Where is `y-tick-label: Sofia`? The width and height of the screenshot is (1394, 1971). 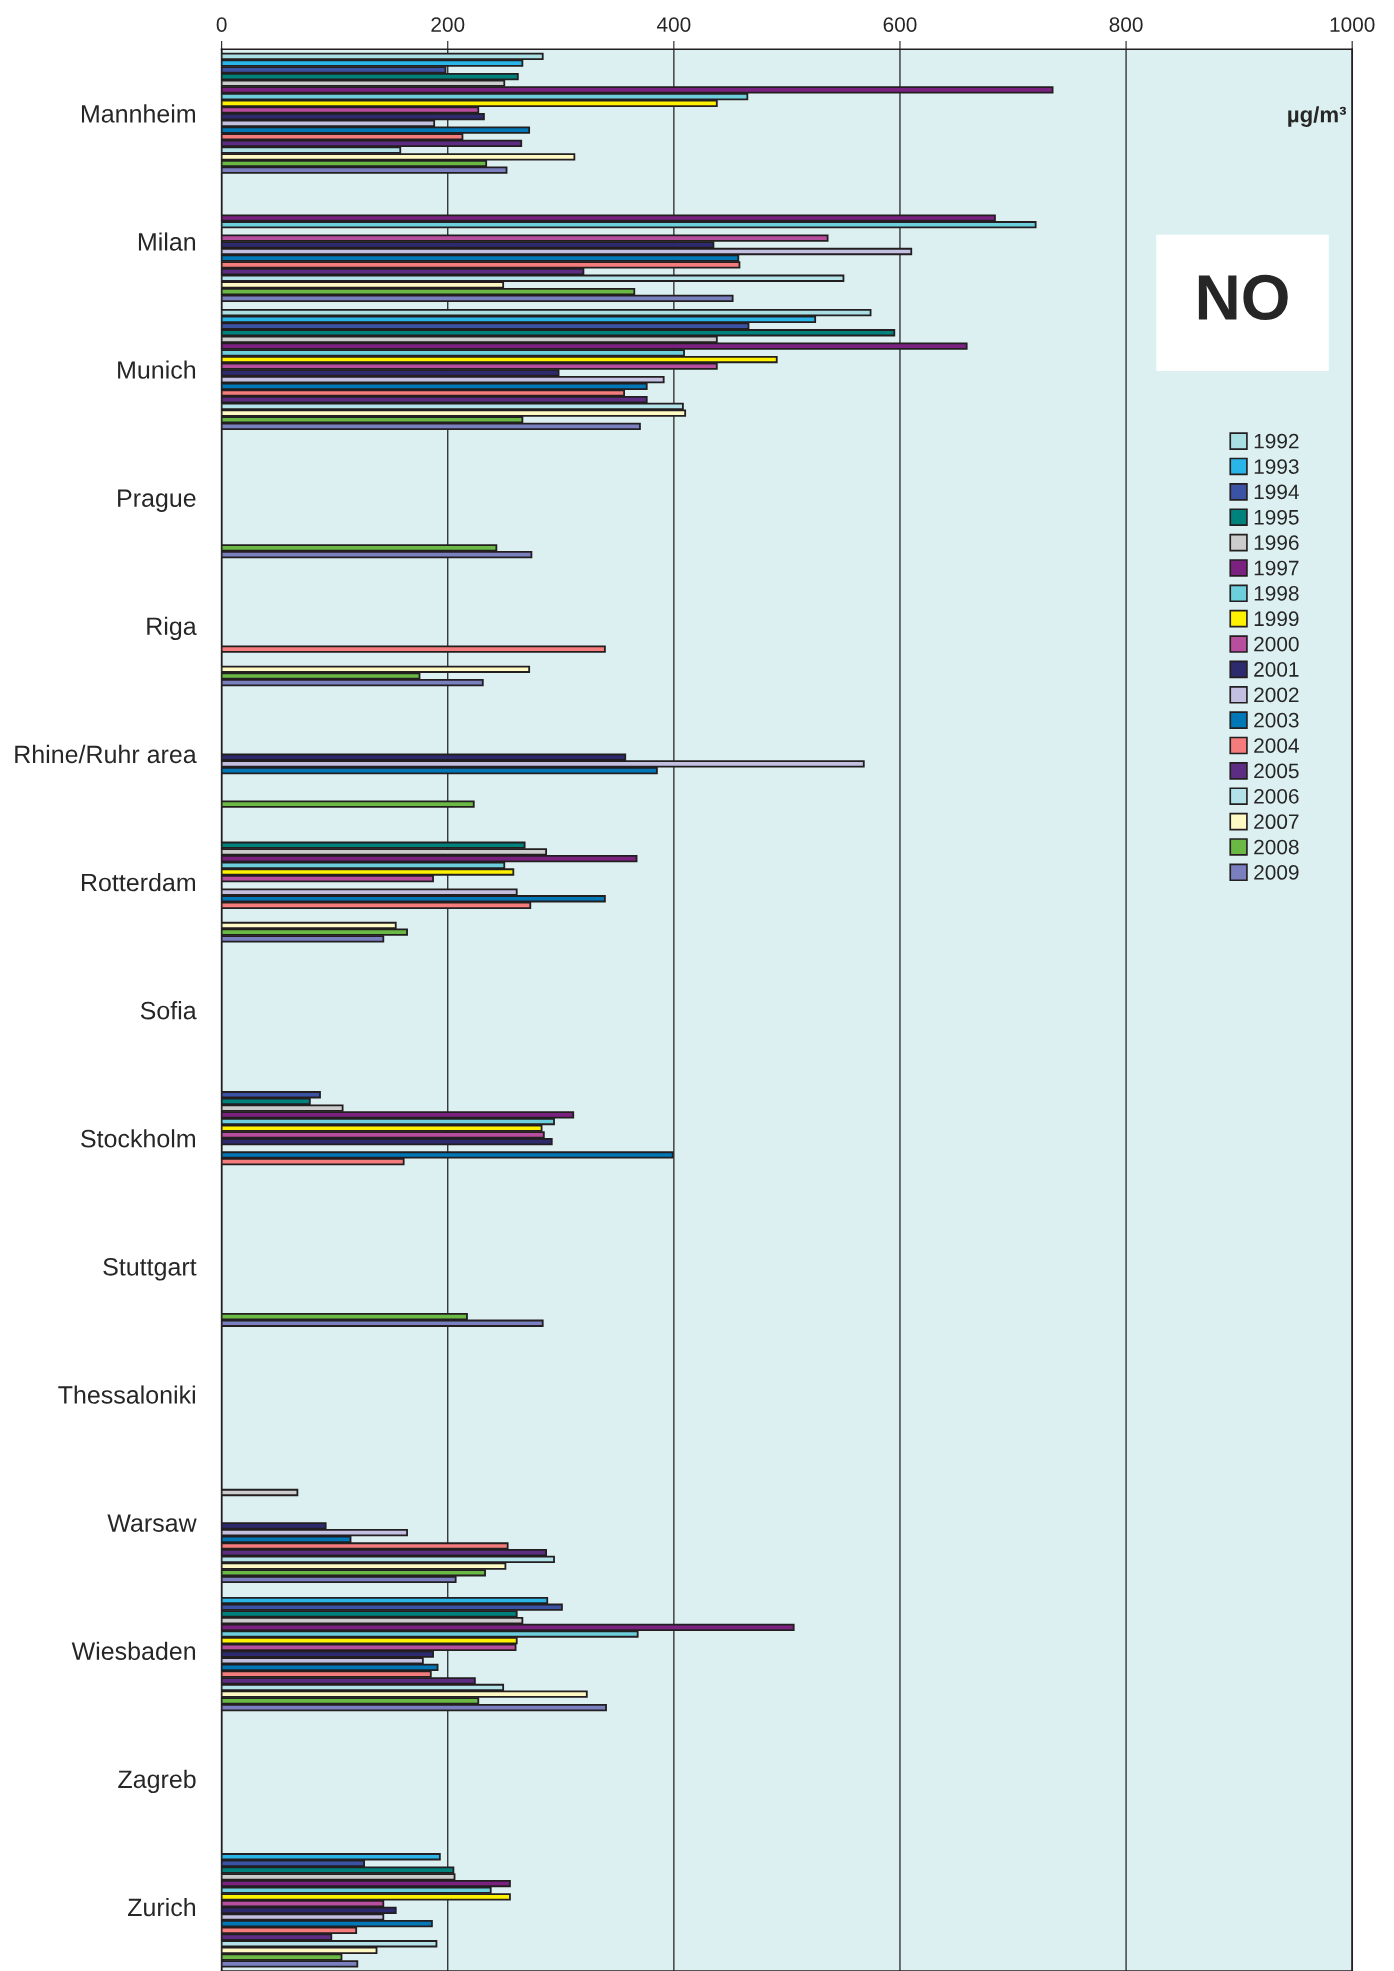
y-tick-label: Sofia is located at coordinates (168, 1010).